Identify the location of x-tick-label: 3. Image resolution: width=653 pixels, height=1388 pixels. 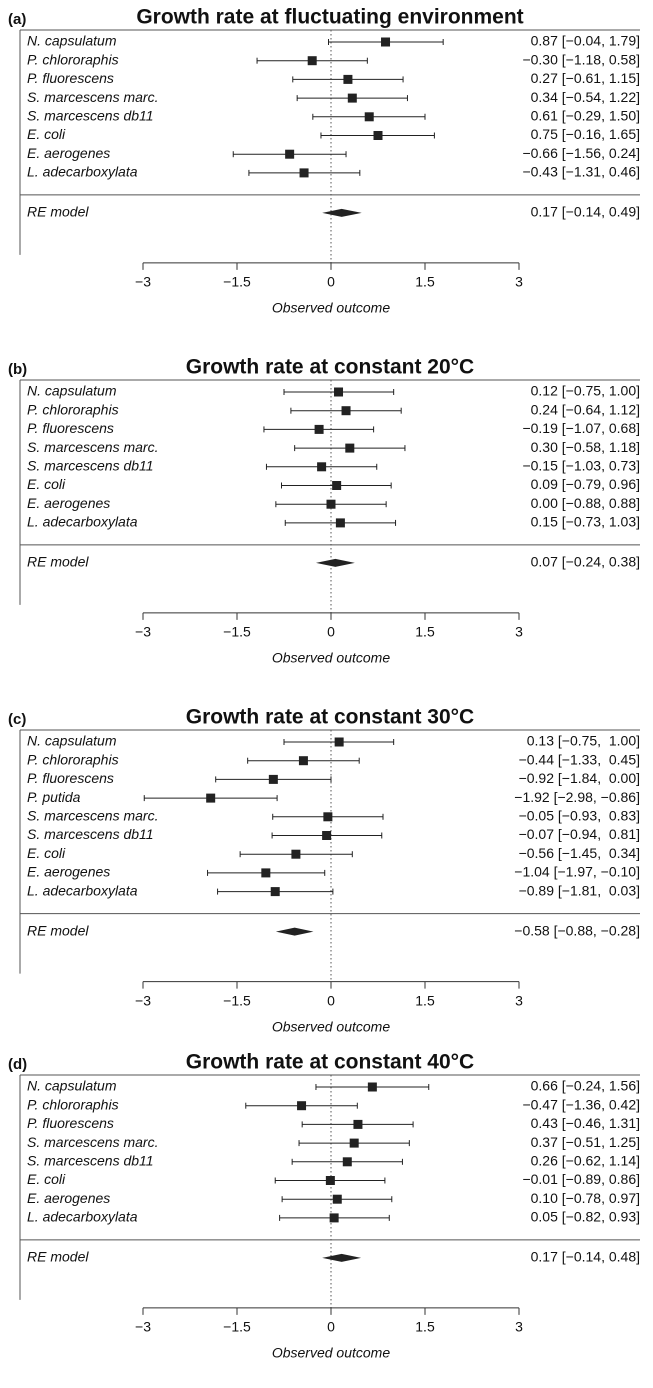
(519, 632).